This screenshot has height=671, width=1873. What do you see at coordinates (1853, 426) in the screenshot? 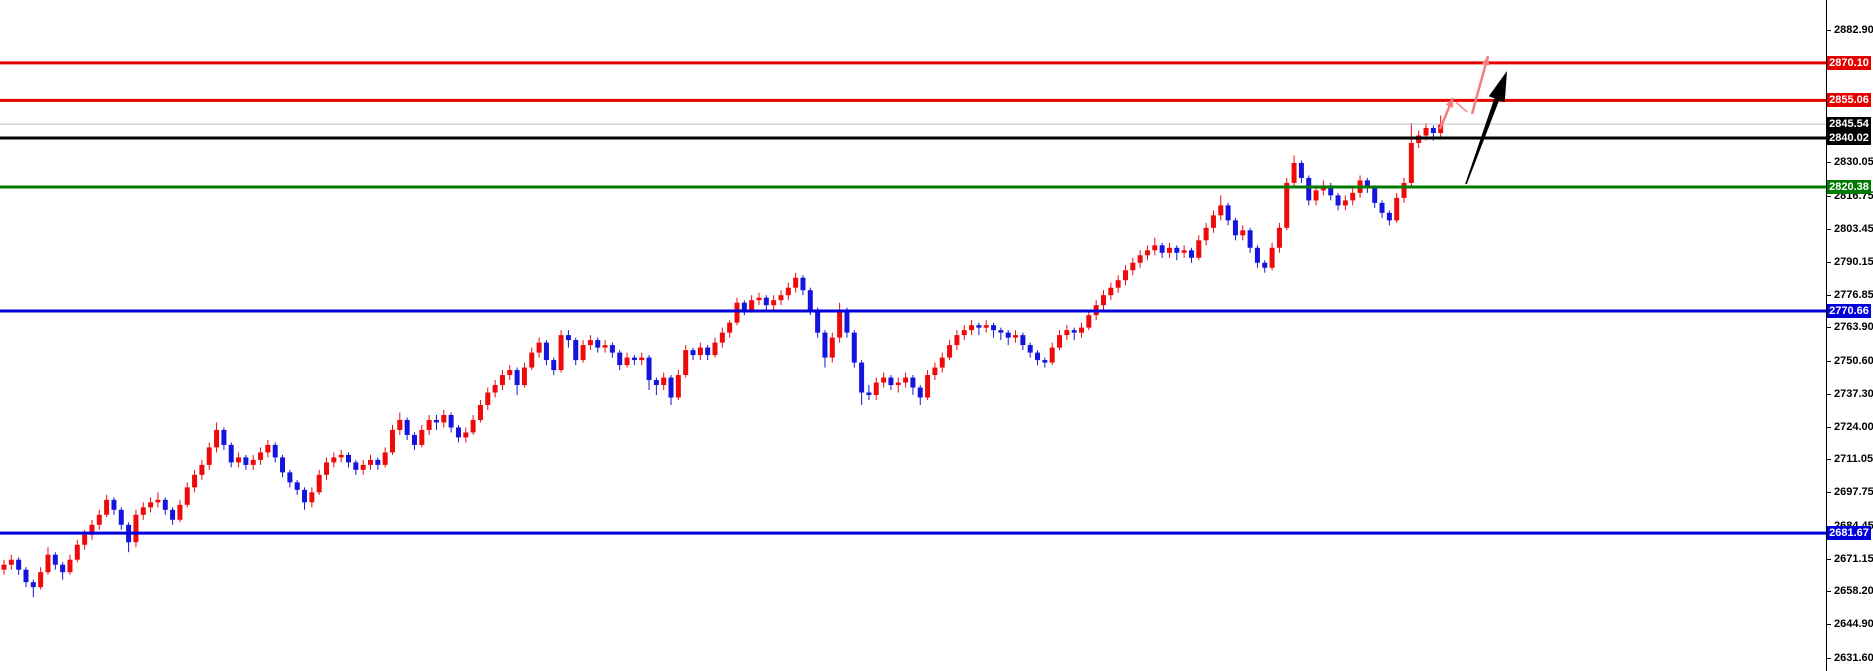
I see `axis-tick-label: 2724.00` at bounding box center [1853, 426].